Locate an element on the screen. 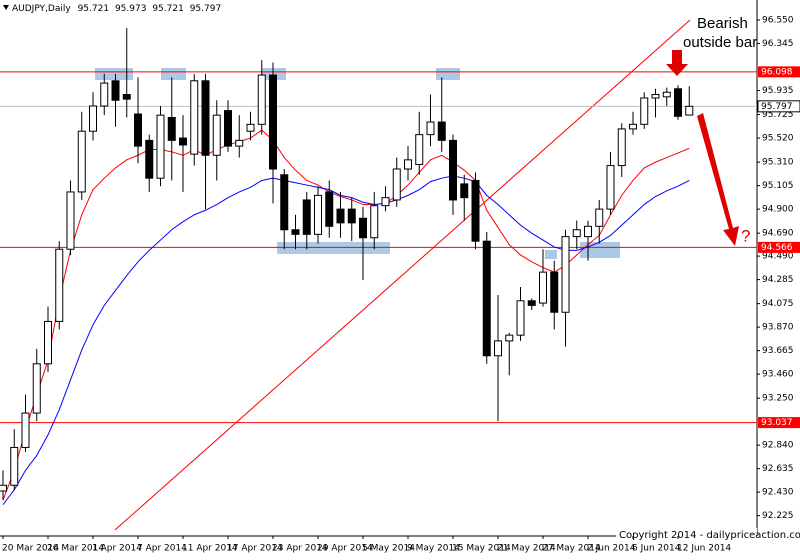 This screenshot has height=560, width=800. y-tick-label: 92.840 is located at coordinates (778, 446).